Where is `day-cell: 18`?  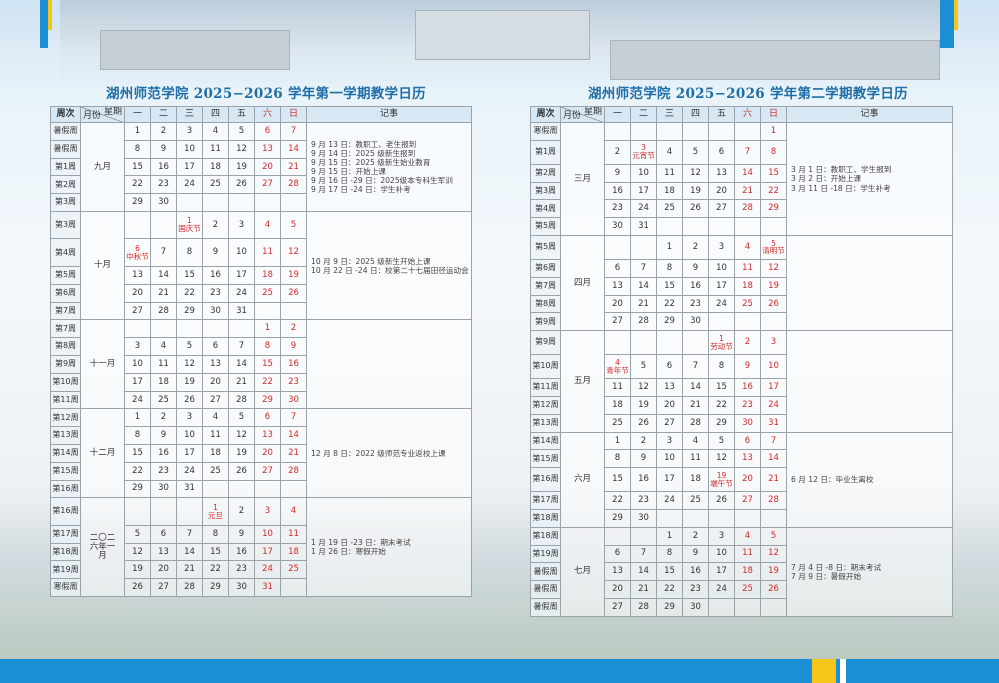 day-cell: 18 is located at coordinates (293, 552).